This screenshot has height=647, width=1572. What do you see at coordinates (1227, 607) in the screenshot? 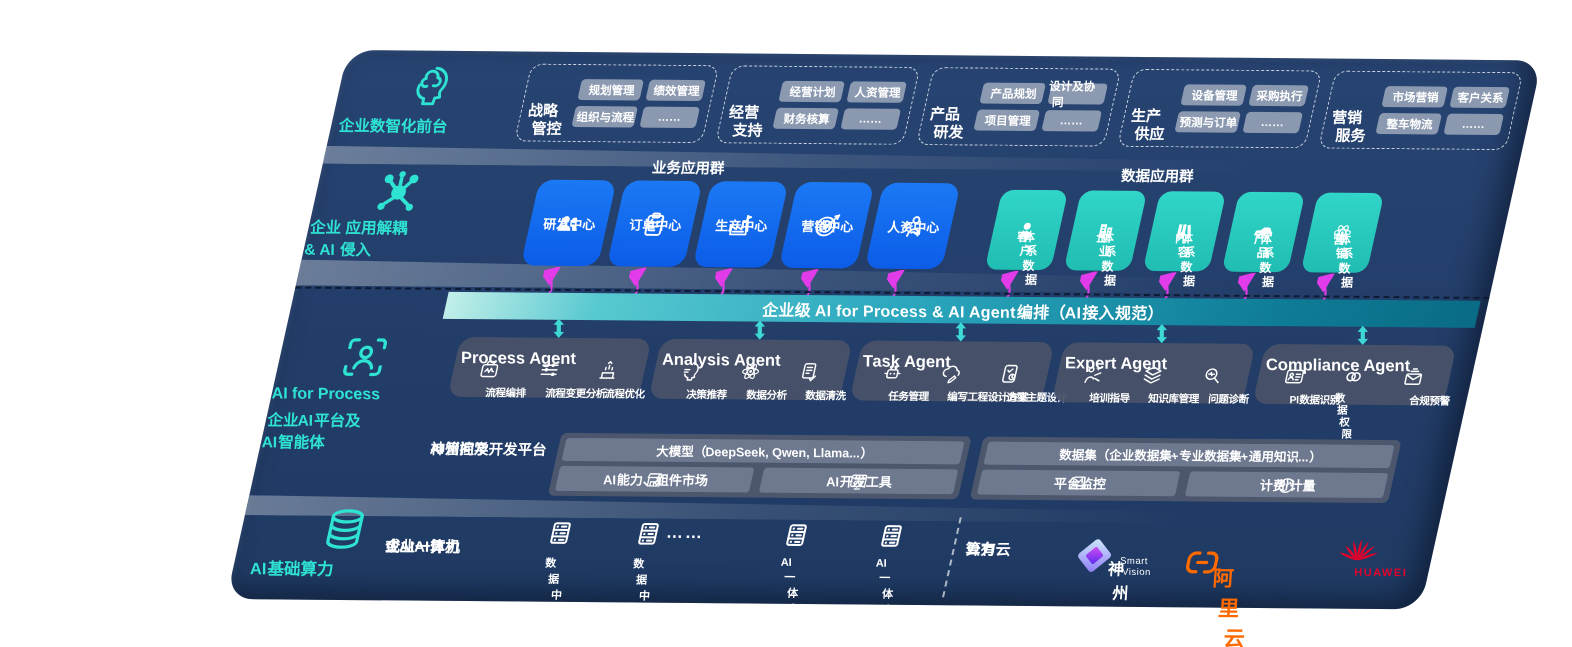
I see `vendor-name-text: 阿里云` at bounding box center [1227, 607].